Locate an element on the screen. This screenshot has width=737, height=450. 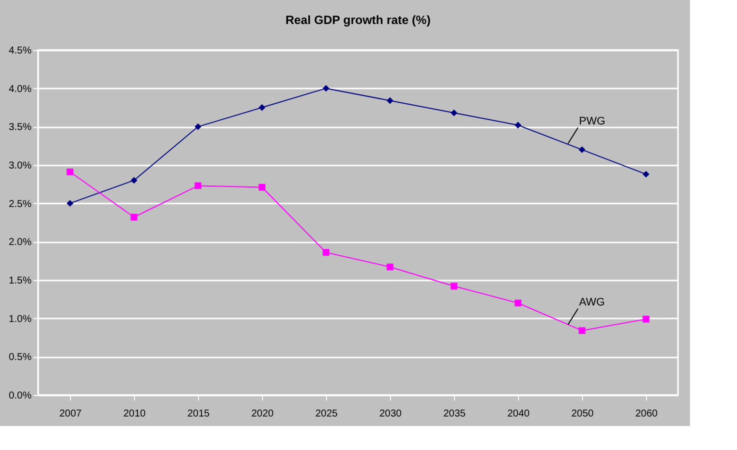
x-tick-label: 2015 is located at coordinates (198, 414).